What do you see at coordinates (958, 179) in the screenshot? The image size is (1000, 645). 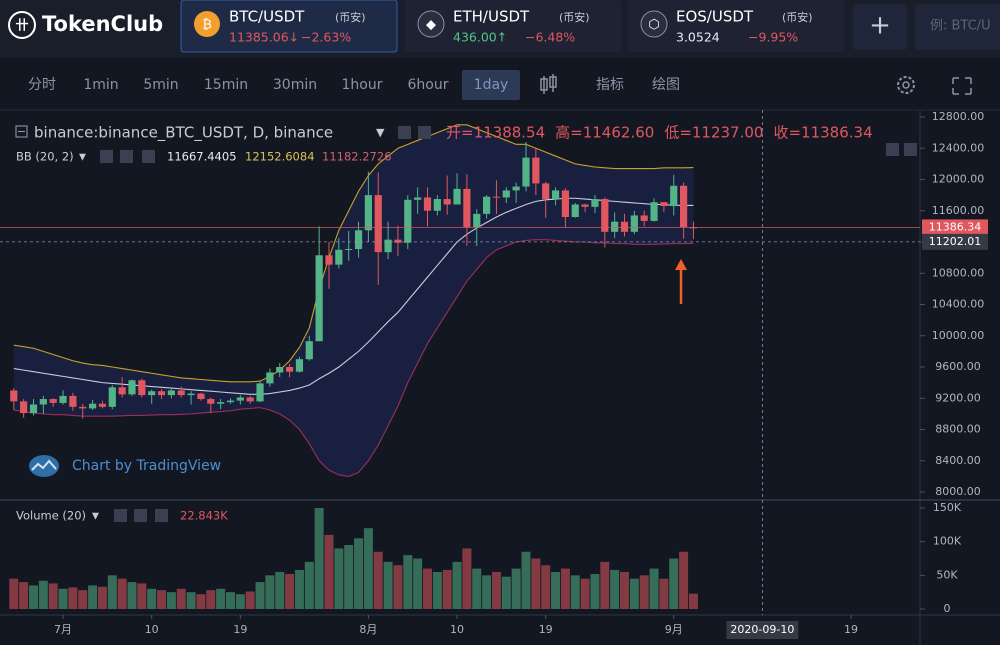 I see `y-tick-label: 12000.00` at bounding box center [958, 179].